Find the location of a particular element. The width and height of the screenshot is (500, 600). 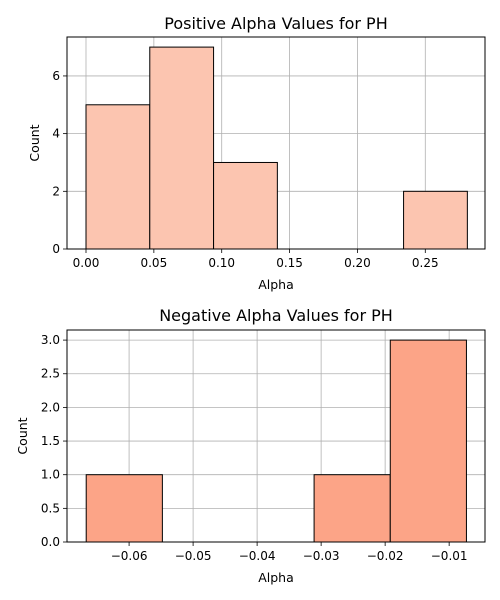

y-tick-label: 0.5 is located at coordinates (50, 508).